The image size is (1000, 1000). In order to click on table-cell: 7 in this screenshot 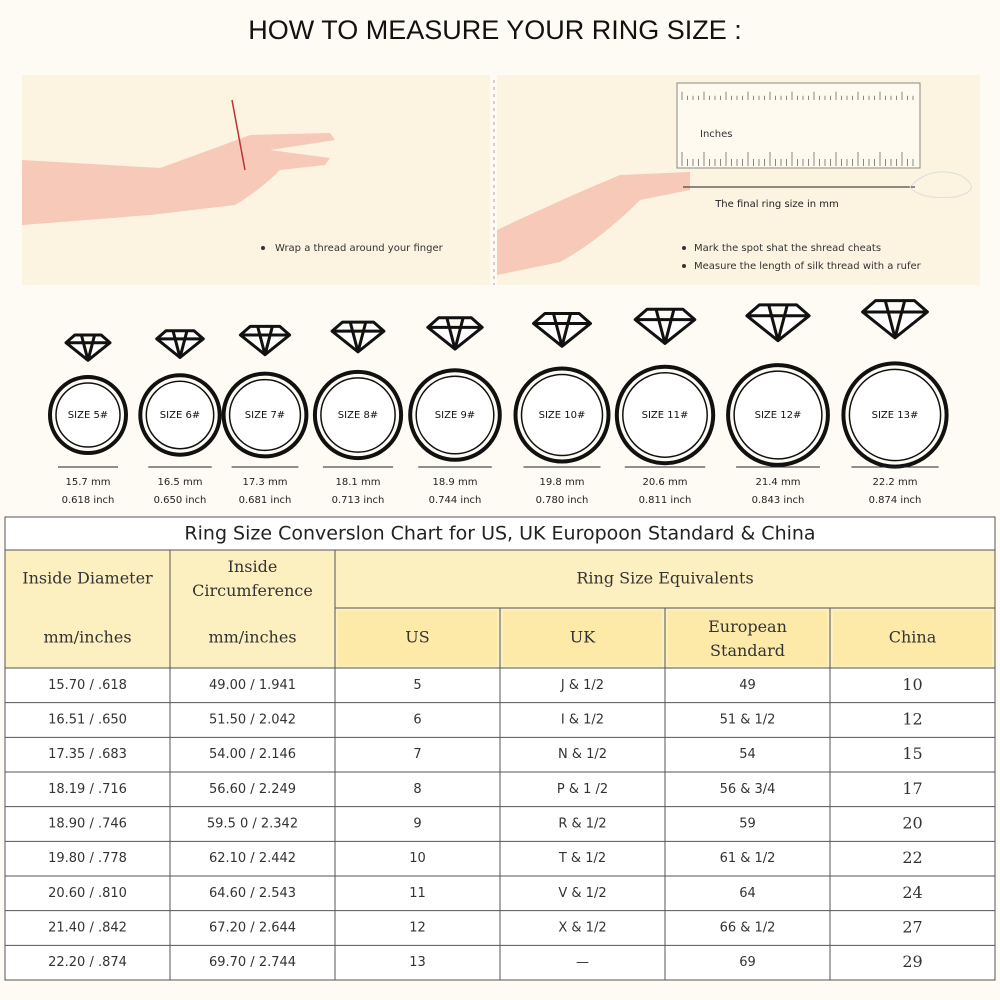, I will do `click(417, 754)`.